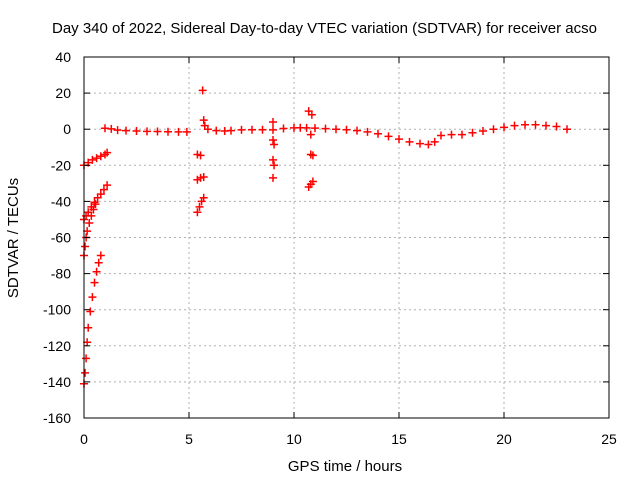 Image resolution: width=640 pixels, height=480 pixels. Describe the element at coordinates (504, 439) in the screenshot. I see `x-tick-label: 20` at that location.